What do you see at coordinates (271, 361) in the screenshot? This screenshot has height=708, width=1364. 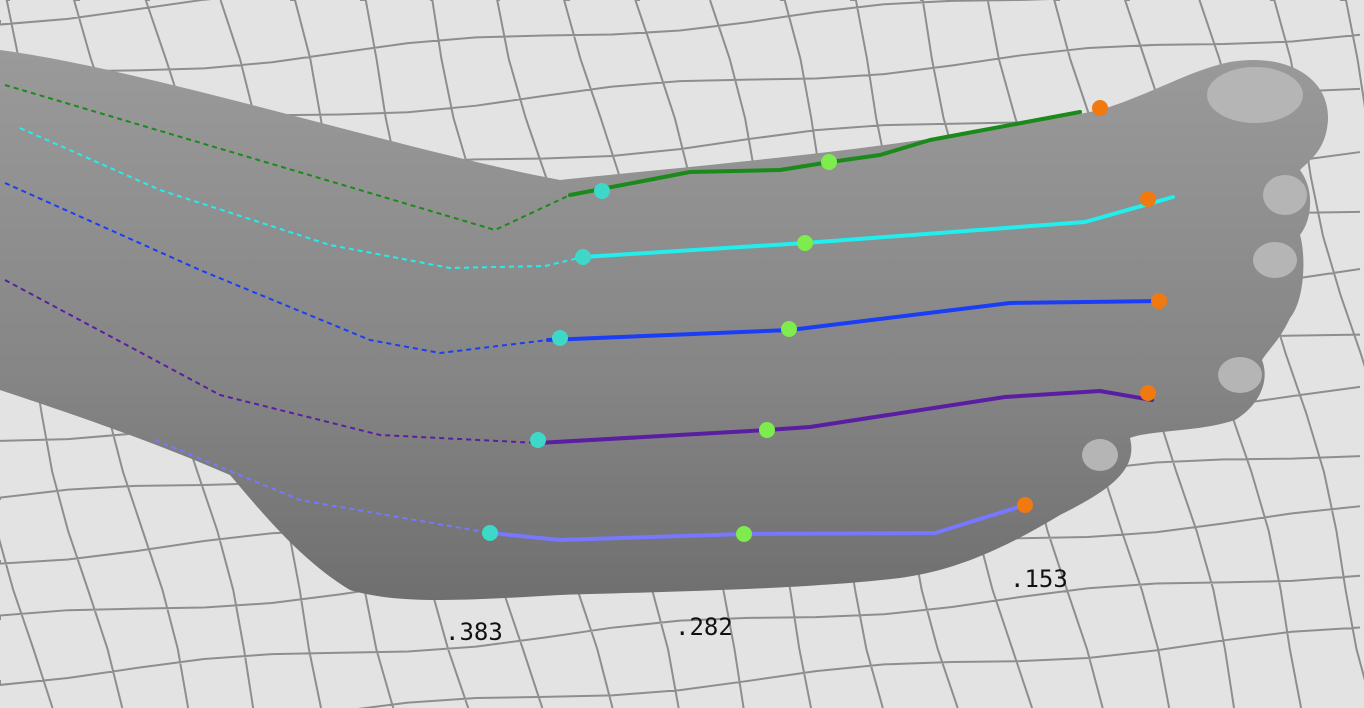 I see `metatarsal-4-proximal` at bounding box center [271, 361].